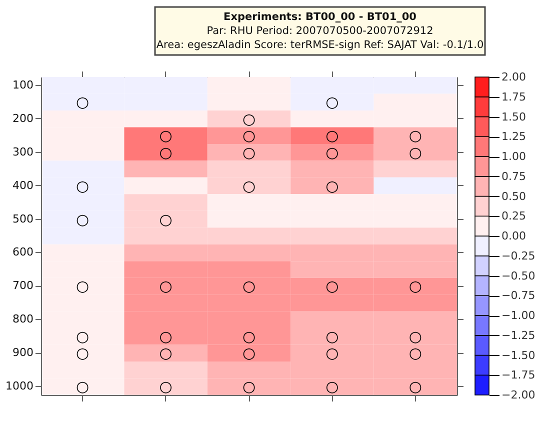 The image size is (544, 422). What do you see at coordinates (519, 315) in the screenshot?
I see `color-bar-label: −1.00` at bounding box center [519, 315].